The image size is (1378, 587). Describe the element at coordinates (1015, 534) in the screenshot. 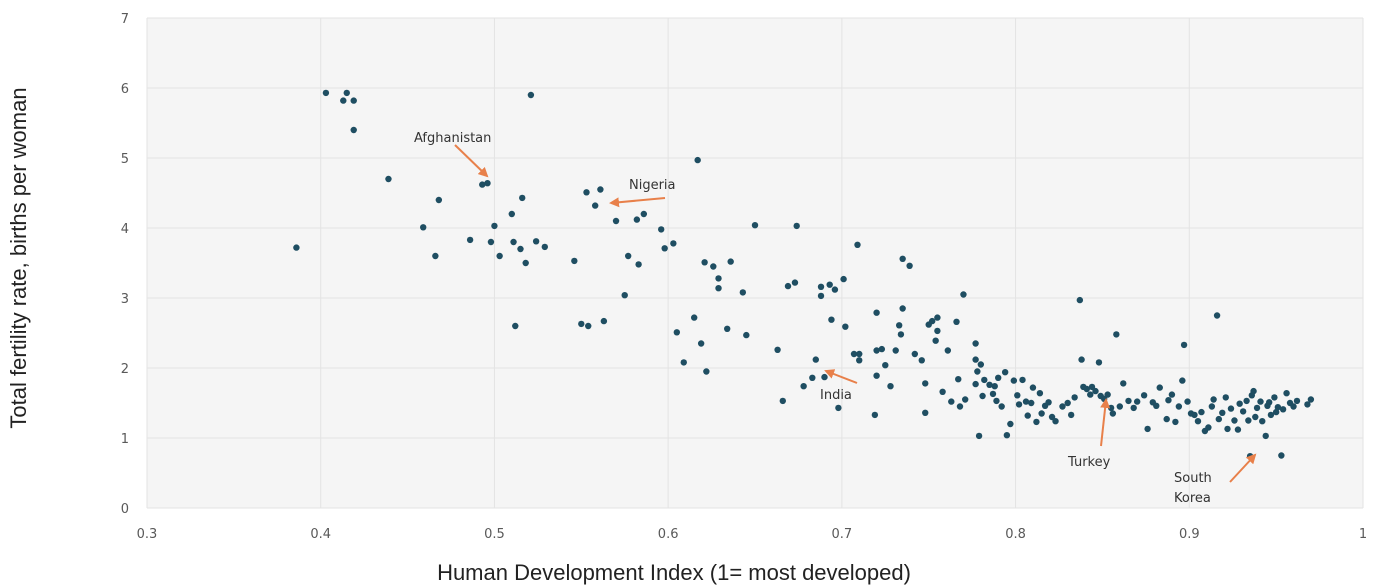

I see `x-tick-label: 0.8` at that location.